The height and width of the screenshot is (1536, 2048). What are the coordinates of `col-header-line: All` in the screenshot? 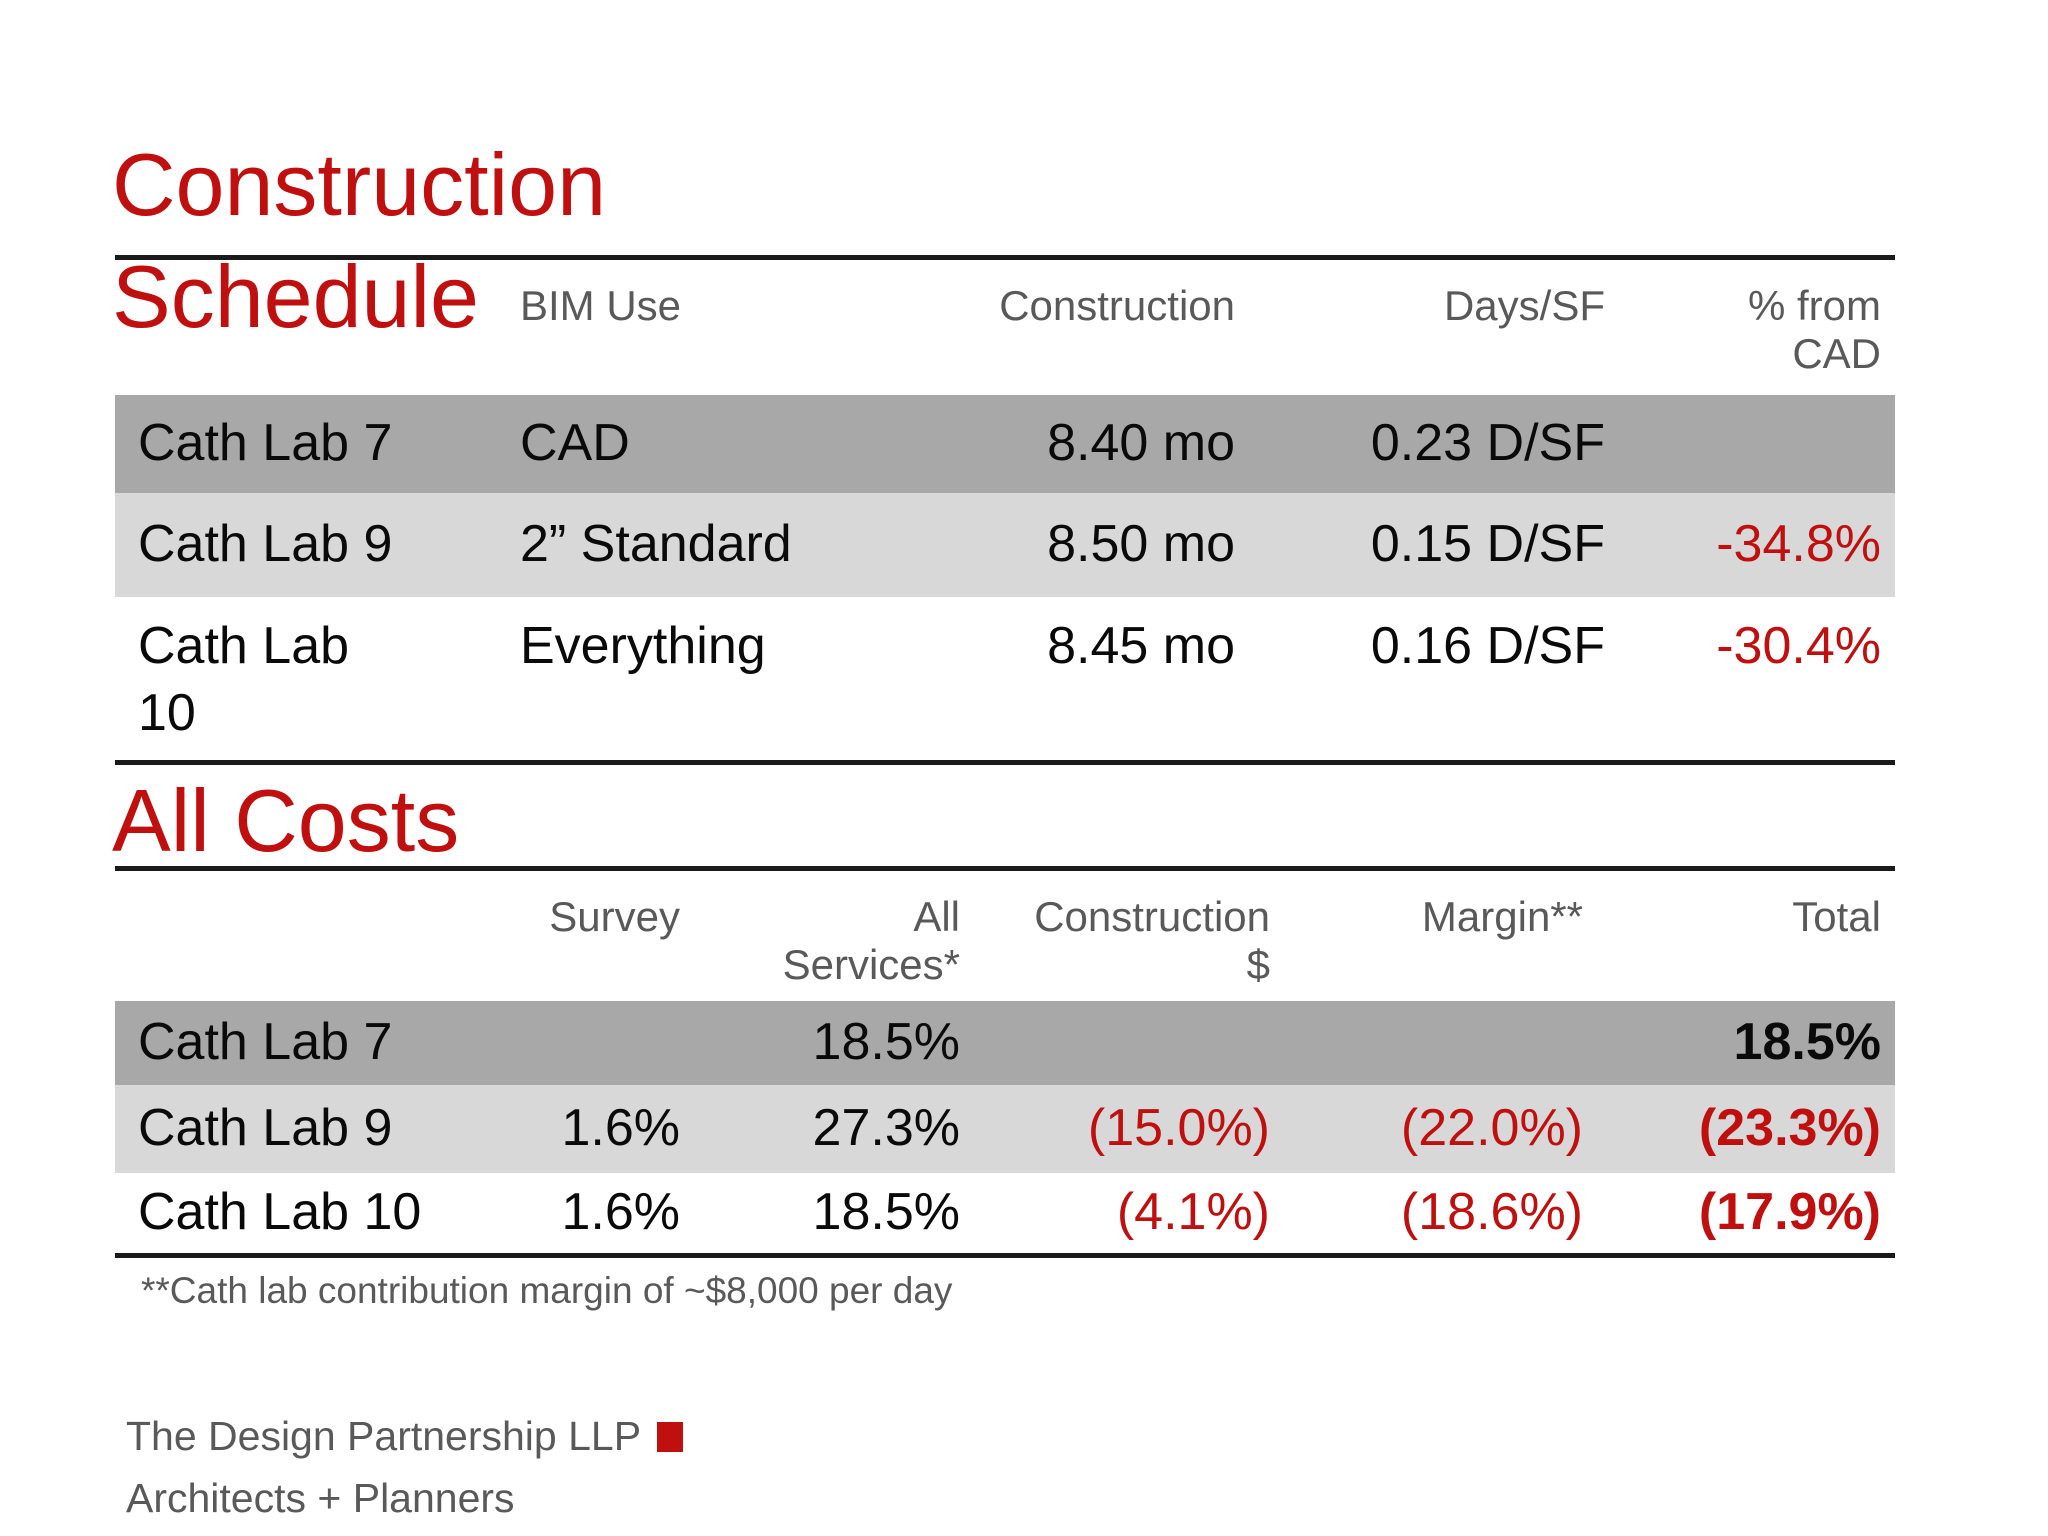 It's located at (936, 916).